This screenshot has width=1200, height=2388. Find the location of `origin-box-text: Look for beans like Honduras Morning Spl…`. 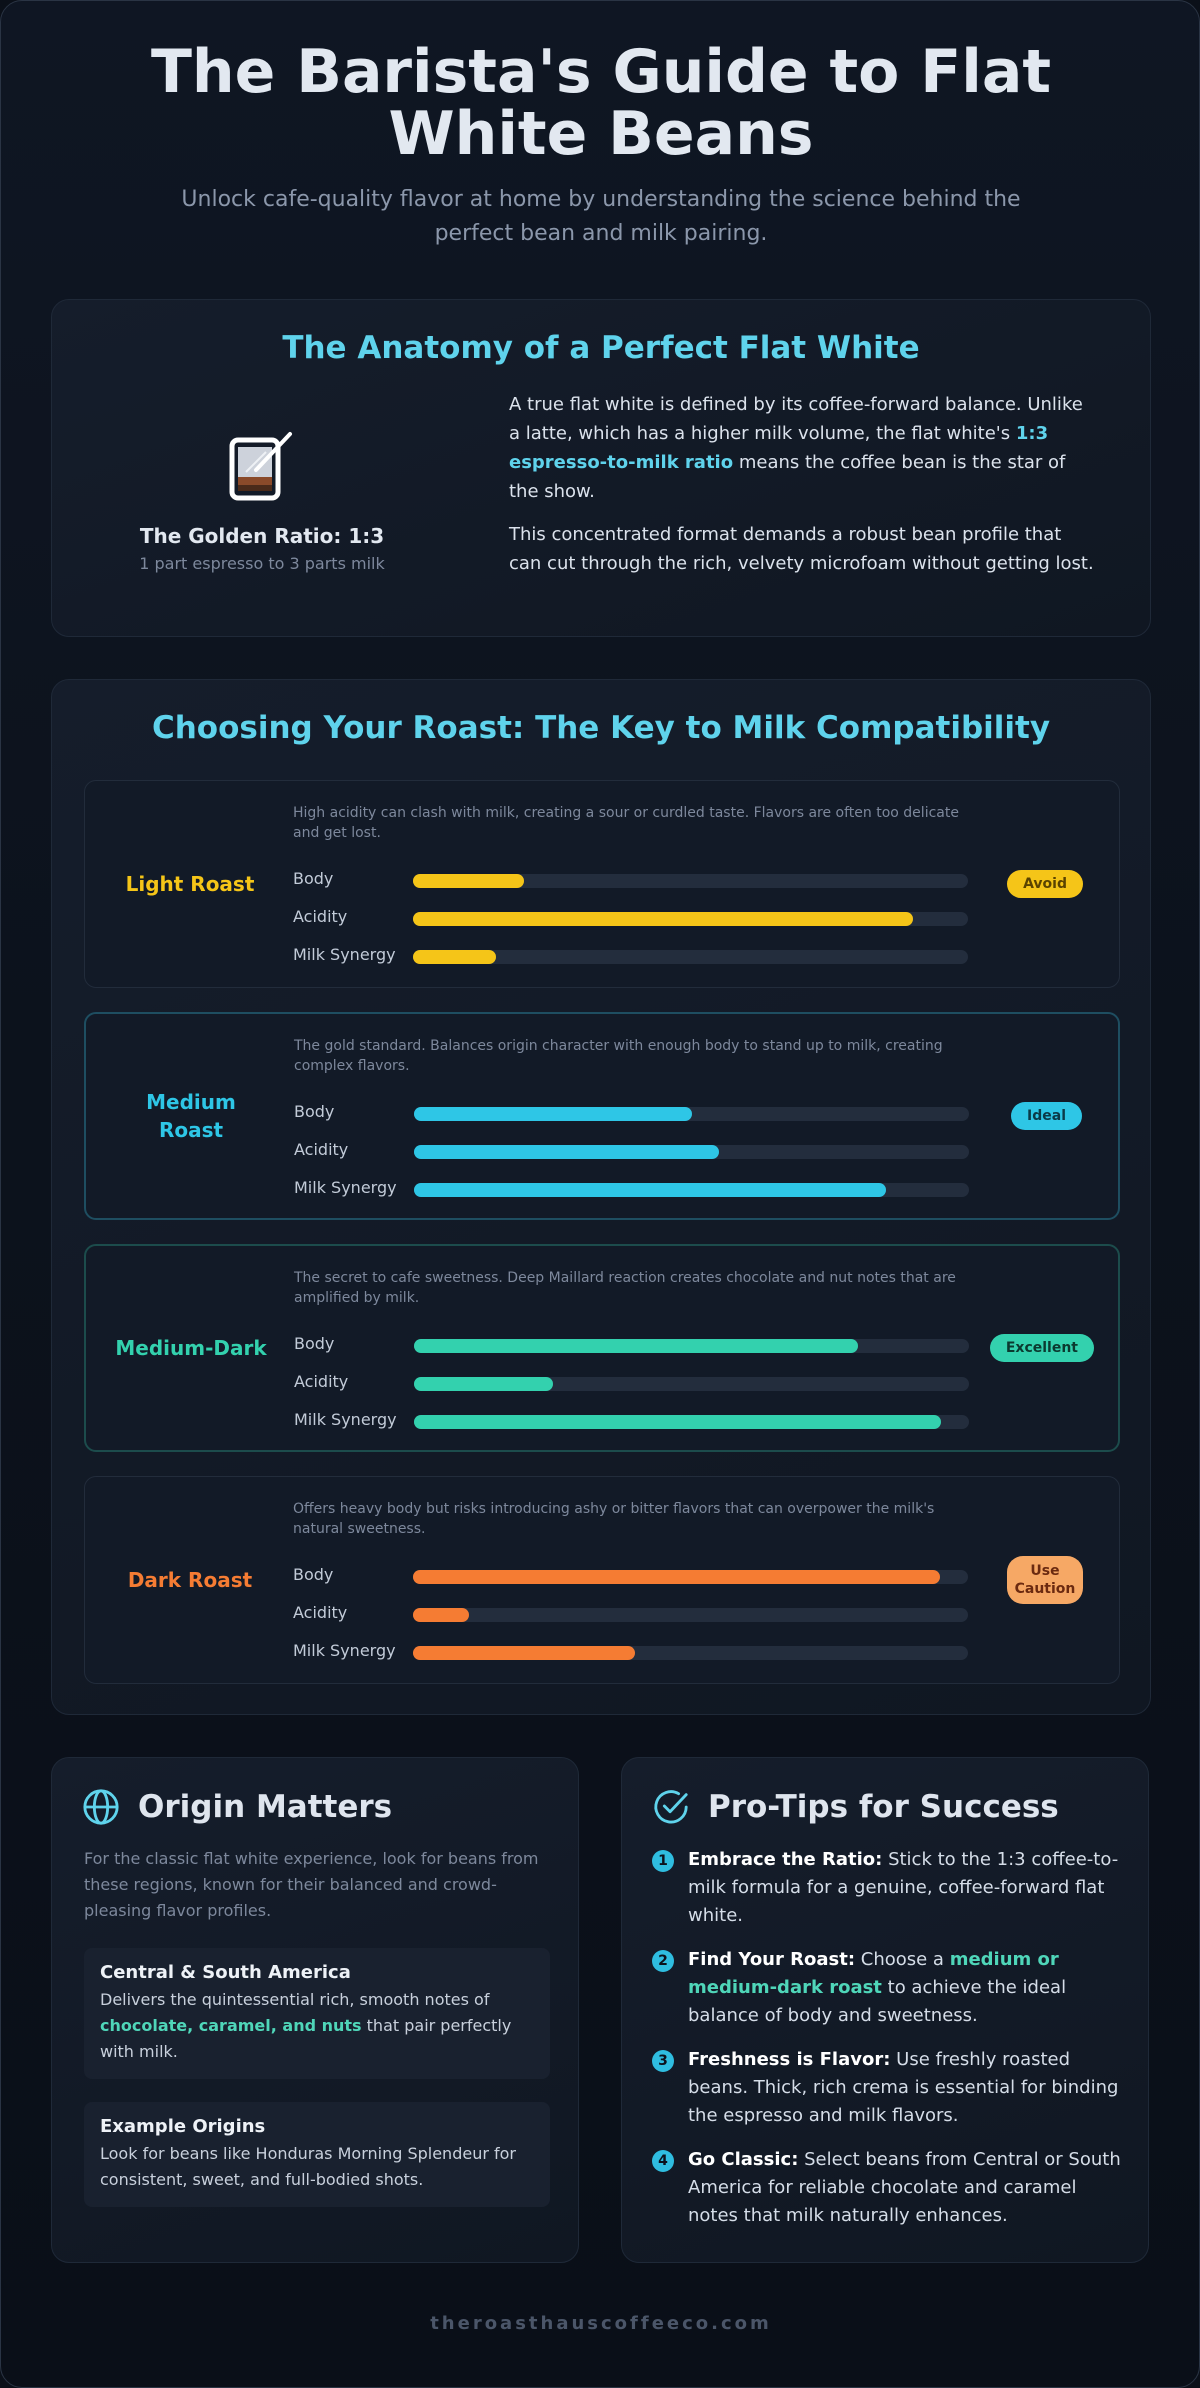

origin-box-text: Look for beans like Honduras Morning Spl… is located at coordinates (308, 2166).